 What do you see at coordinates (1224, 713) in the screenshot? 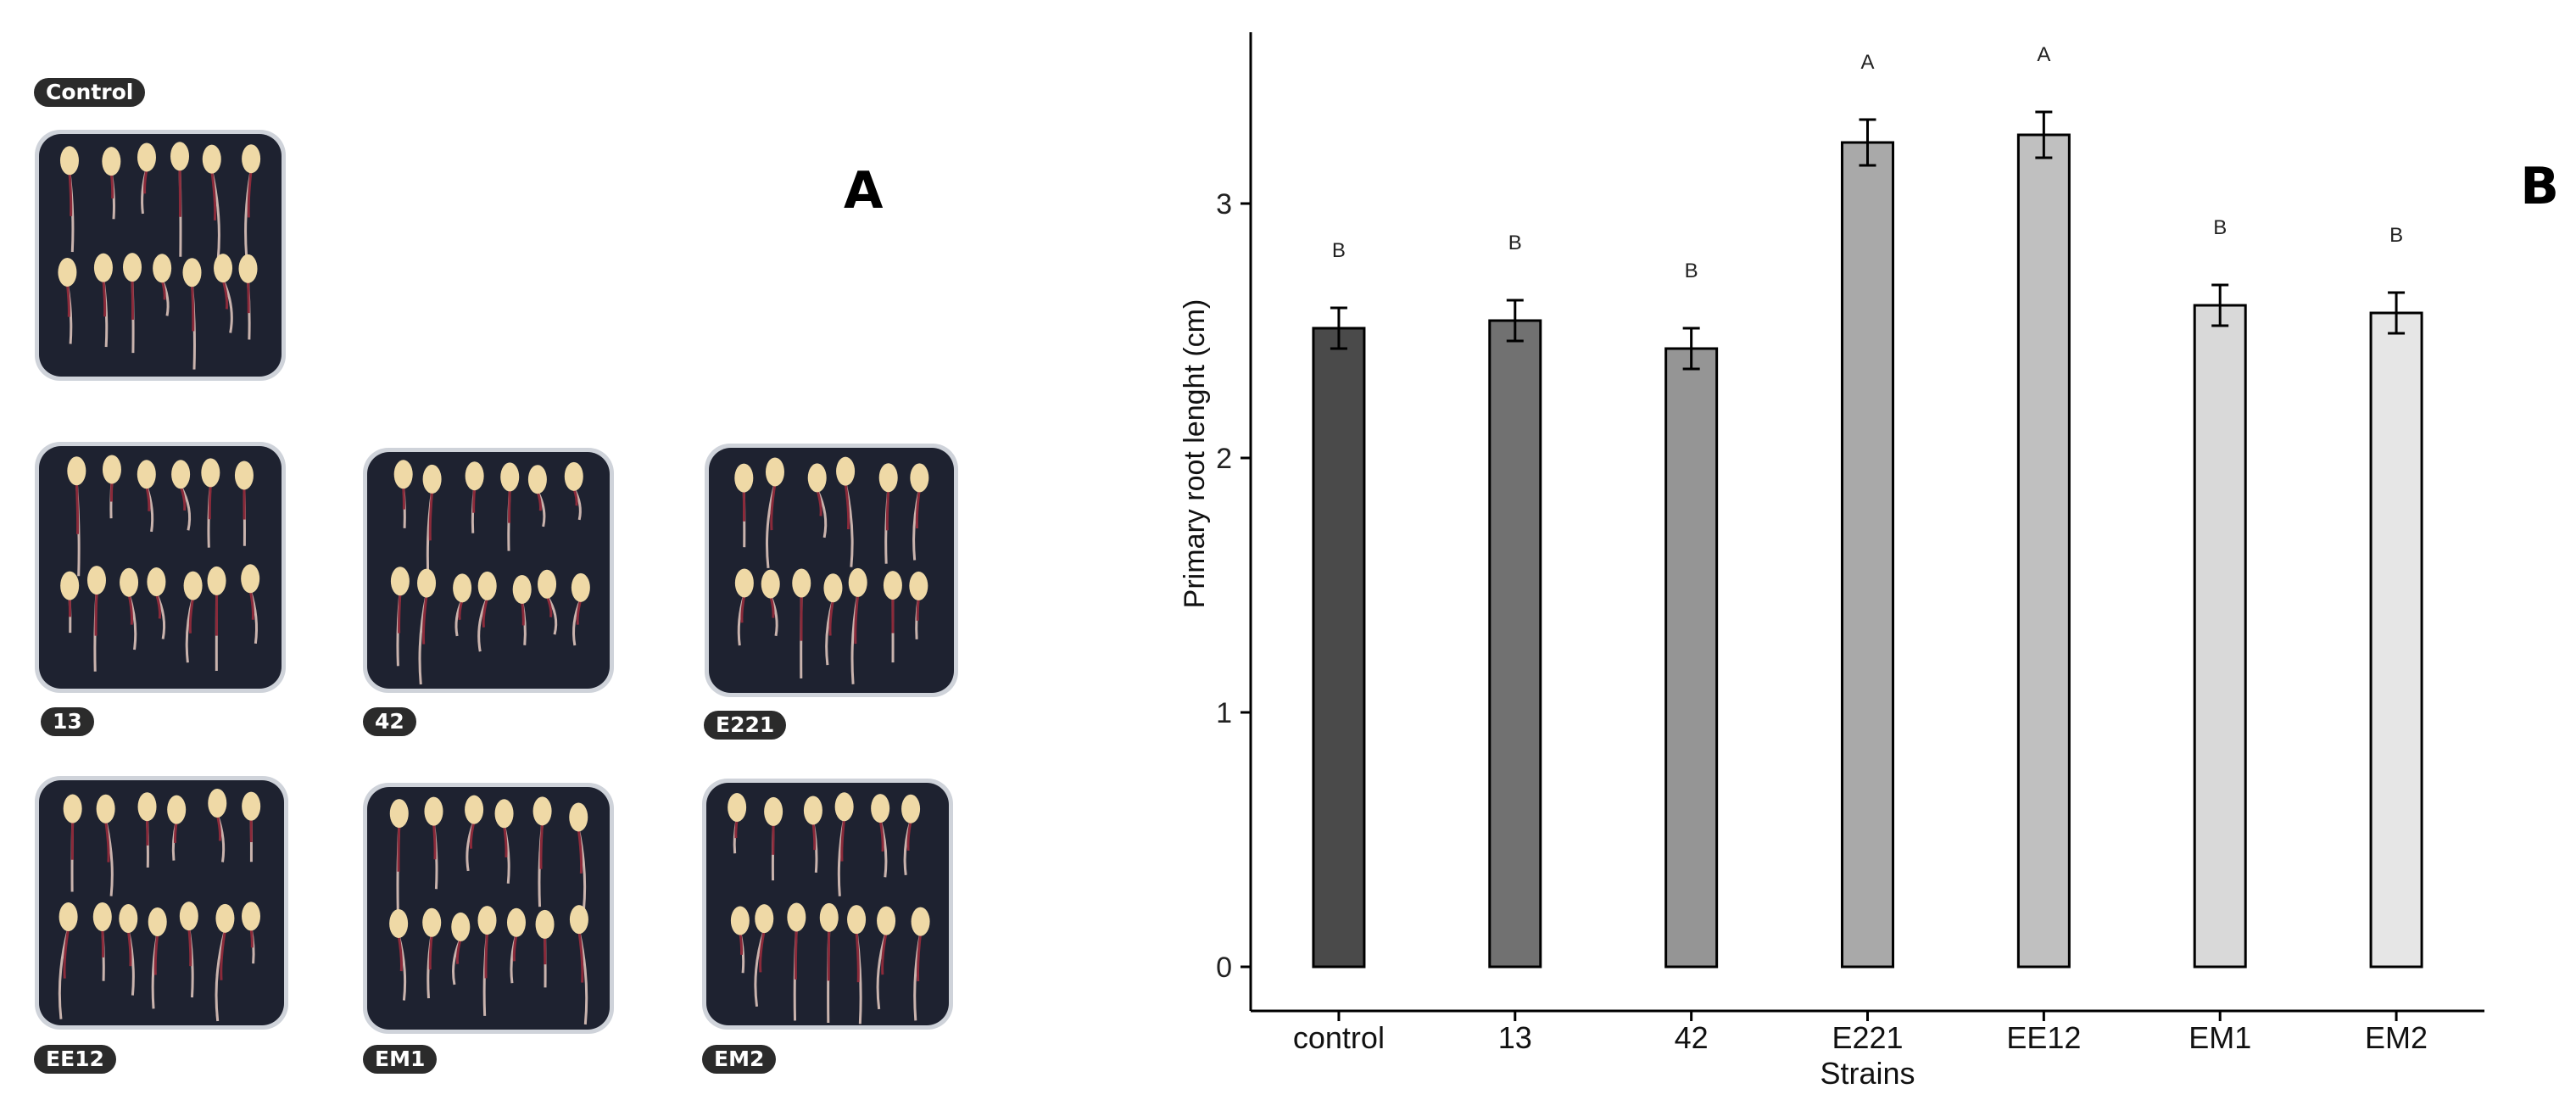
I see `y-tick-label: 1` at bounding box center [1224, 713].